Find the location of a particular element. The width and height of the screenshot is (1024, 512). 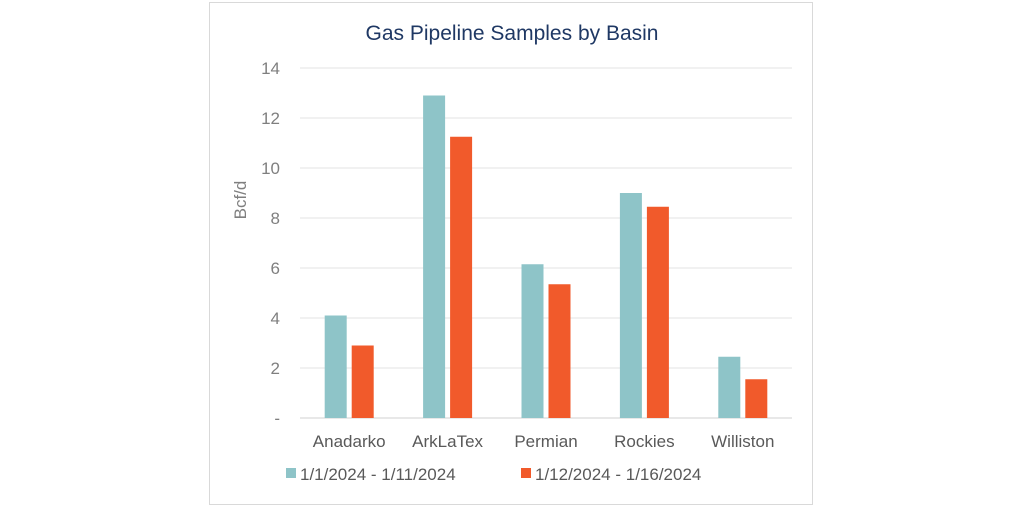

x-axis-ticks: Anadarko ArkLaTex Permian Rockies Williston is located at coordinates (544, 441).